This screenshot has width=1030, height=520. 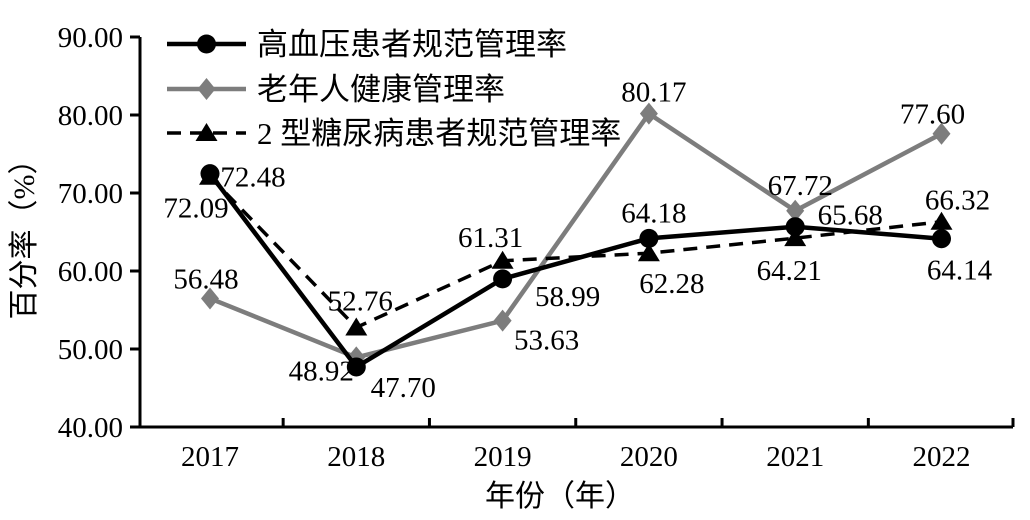 I want to click on x-tick-label: 2021, so click(x=795, y=457).